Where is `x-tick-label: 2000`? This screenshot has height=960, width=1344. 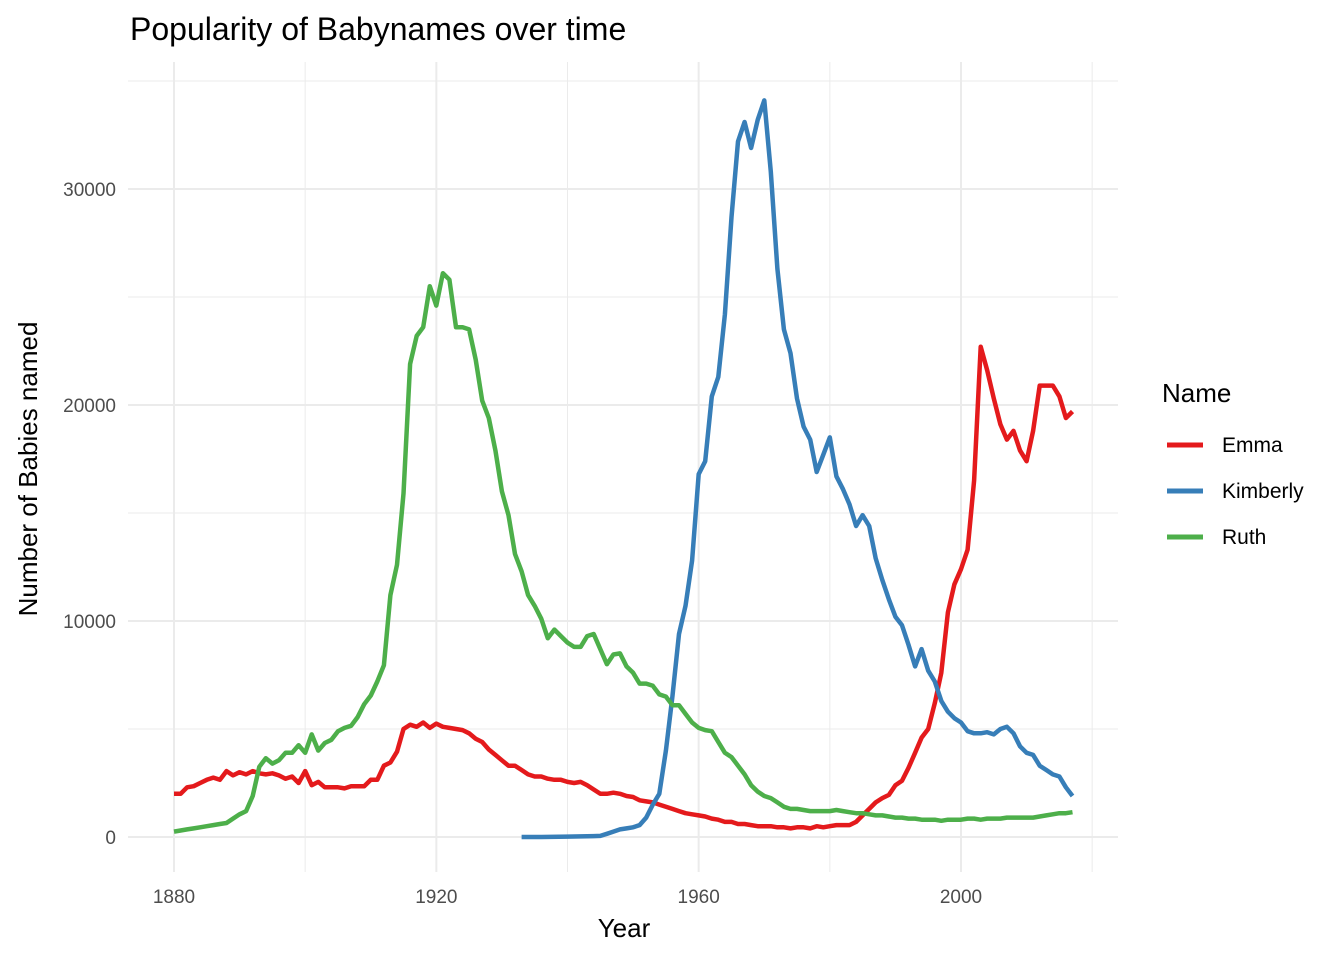 x-tick-label: 2000 is located at coordinates (961, 897).